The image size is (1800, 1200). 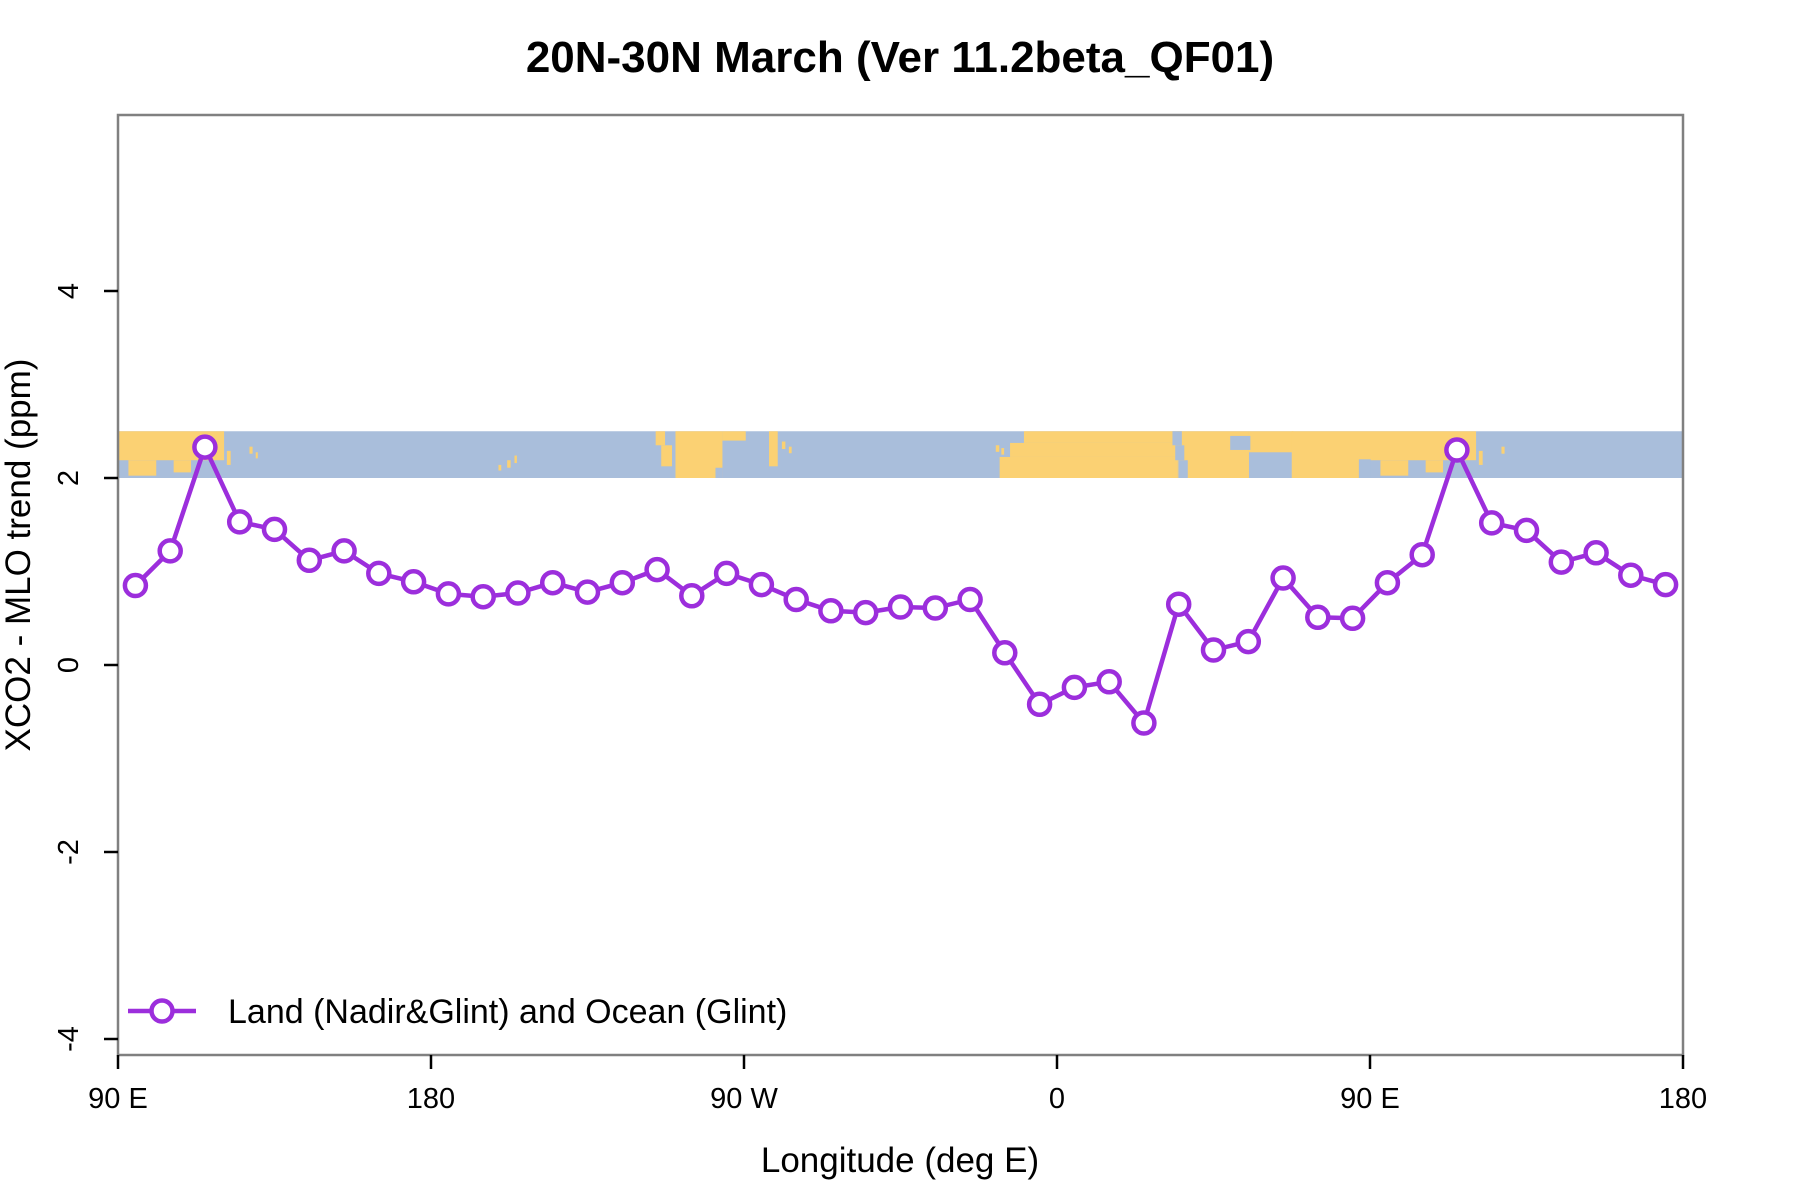 I want to click on y-axis: 4 2 0 -2 -4, so click(x=85, y=667).